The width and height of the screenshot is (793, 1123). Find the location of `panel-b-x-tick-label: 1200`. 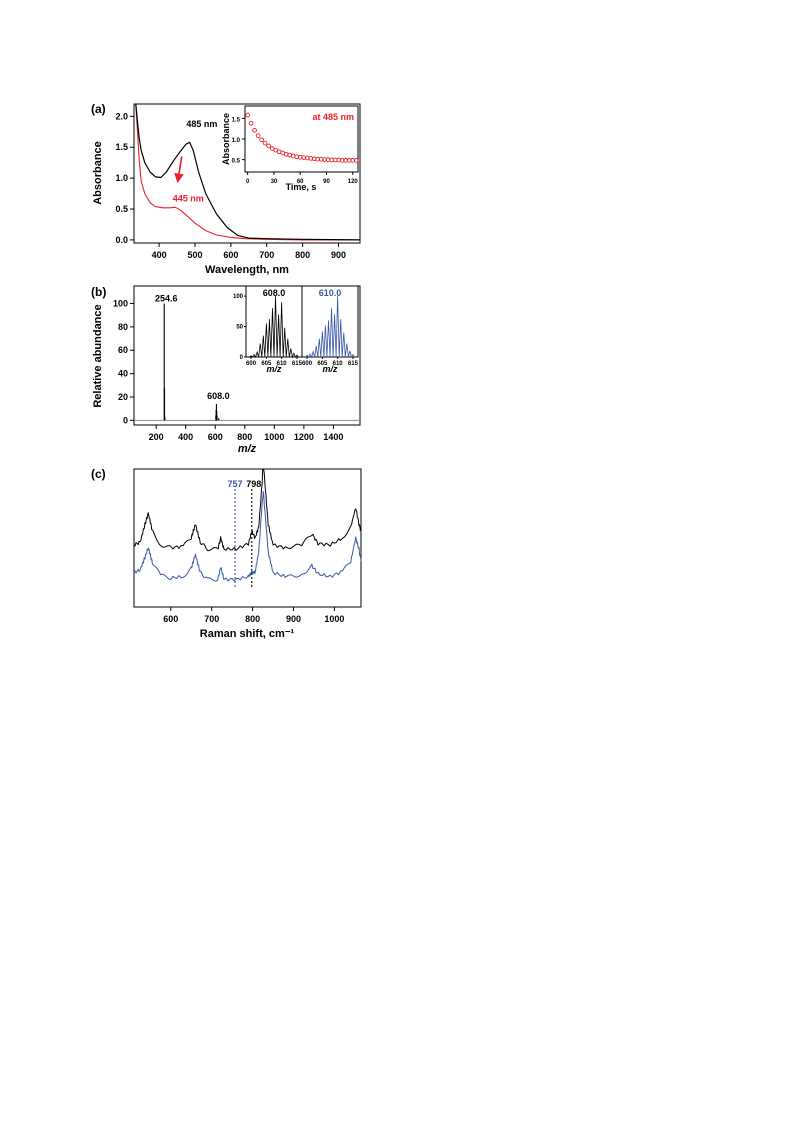

panel-b-x-tick-label: 1200 is located at coordinates (304, 437).